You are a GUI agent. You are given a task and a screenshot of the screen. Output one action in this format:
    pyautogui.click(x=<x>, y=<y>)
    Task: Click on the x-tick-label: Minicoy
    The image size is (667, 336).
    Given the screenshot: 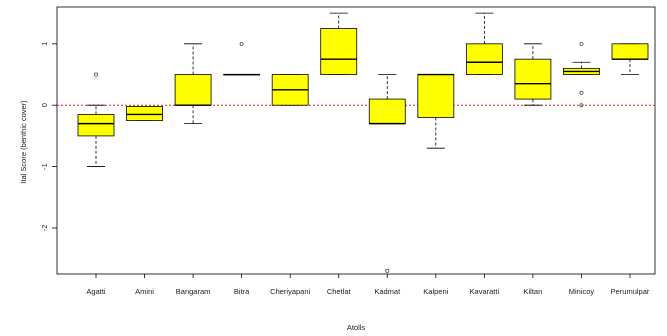 What is the action you would take?
    pyautogui.click(x=582, y=291)
    